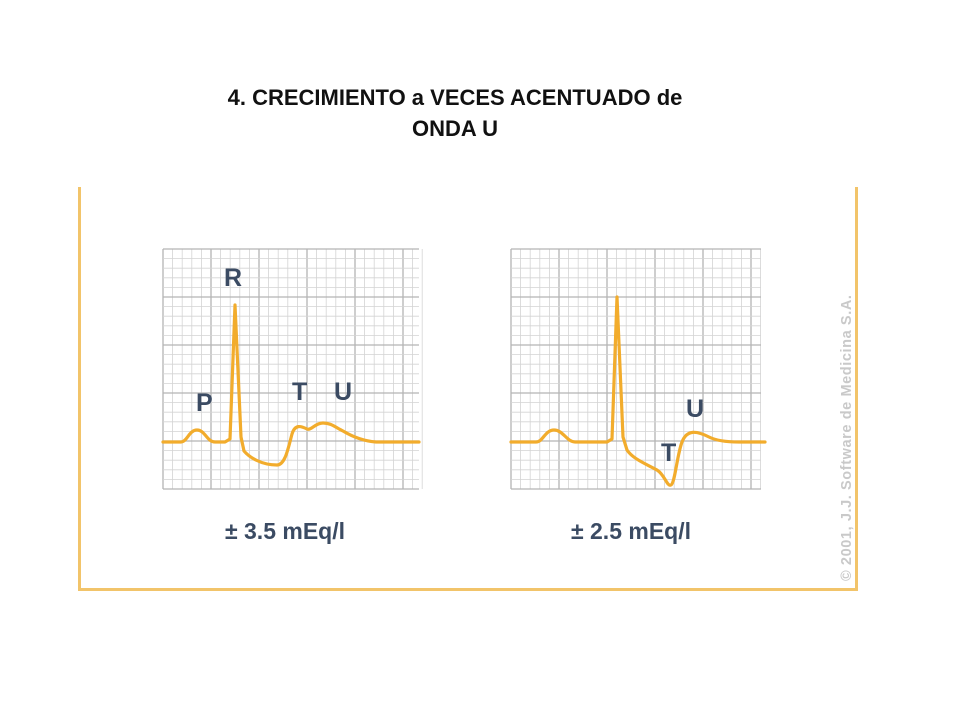 This screenshot has width=960, height=720. I want to click on copyright-text: © 2001, J.J. Software de Medicina S.A., so click(847, 437).